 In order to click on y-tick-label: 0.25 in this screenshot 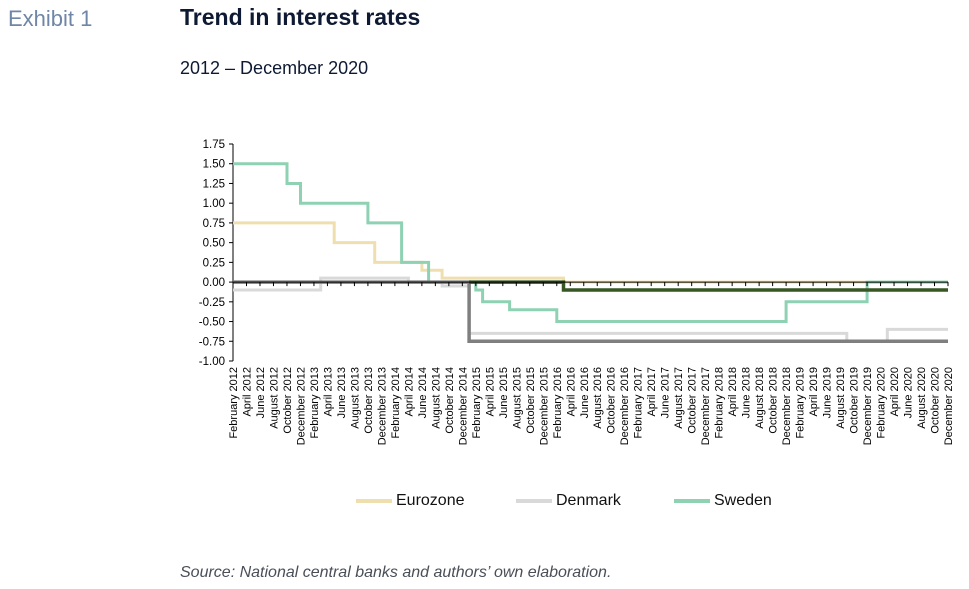, I will do `click(214, 263)`.